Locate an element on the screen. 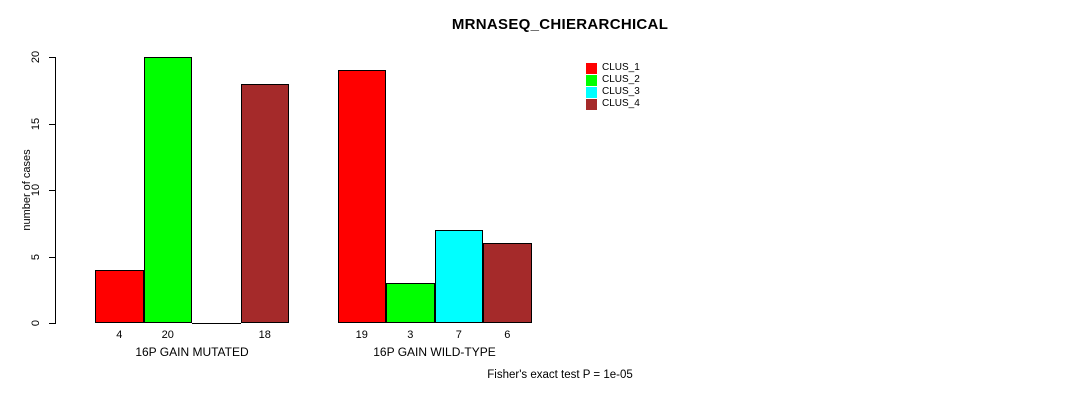 This screenshot has height=400, width=1090. stat-test-label: Fisher's exact test P = 1e-05 is located at coordinates (560, 375).